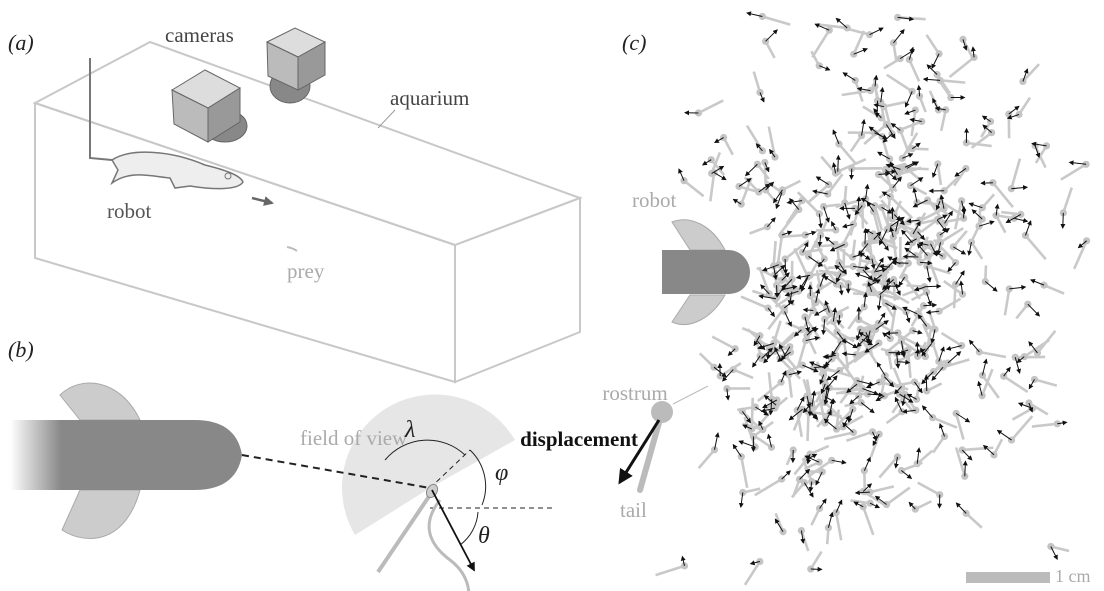 The image size is (1104, 591). I want to click on camera-face, so click(311, 66).